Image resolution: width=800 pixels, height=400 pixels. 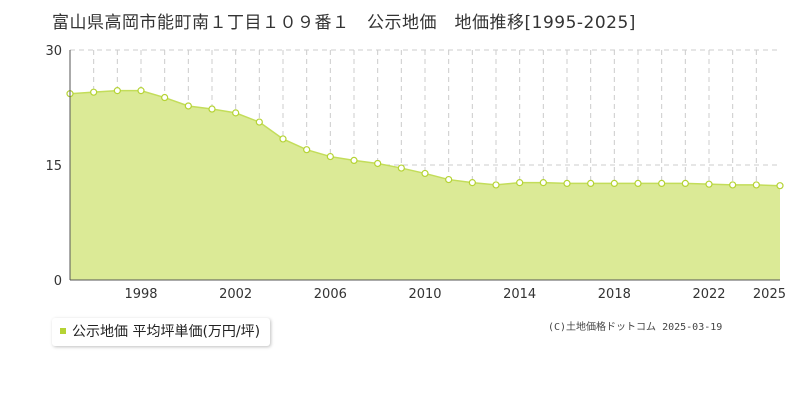 I want to click on legend: 公示地価 平均坪単価(万円/坪), so click(x=161, y=332).